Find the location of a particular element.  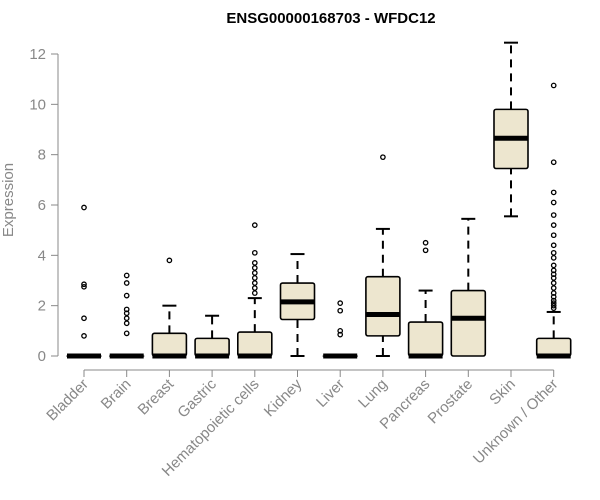

box-bladder is located at coordinates (84, 281).